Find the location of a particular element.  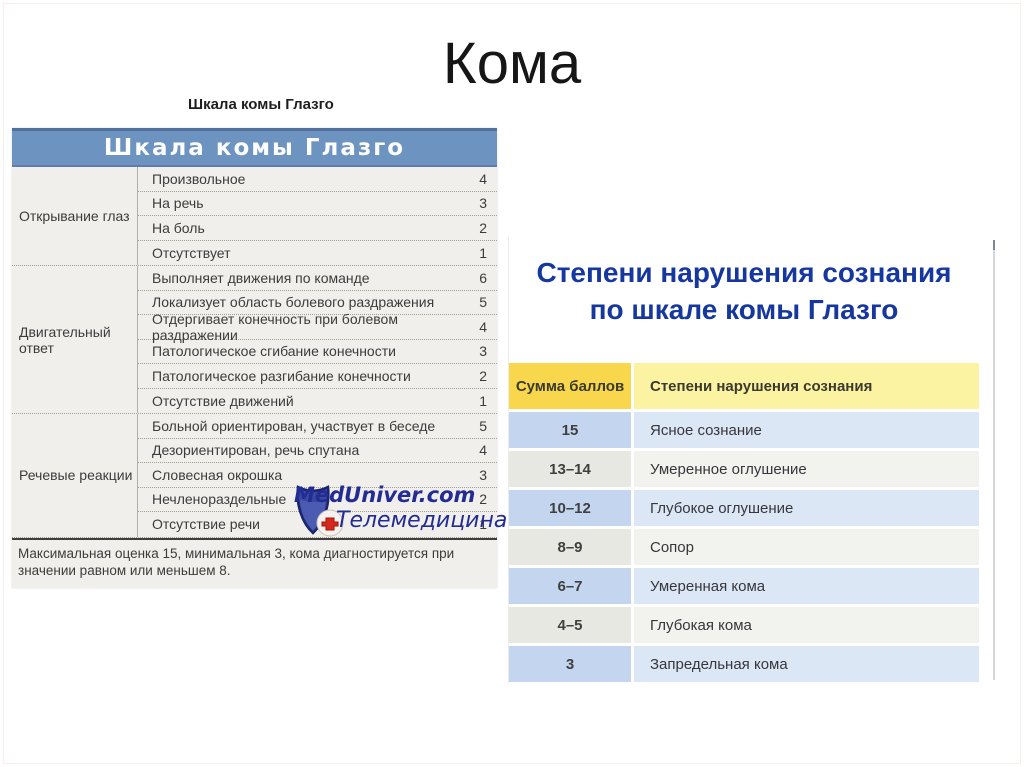

score-range: 10–12 is located at coordinates (570, 508).